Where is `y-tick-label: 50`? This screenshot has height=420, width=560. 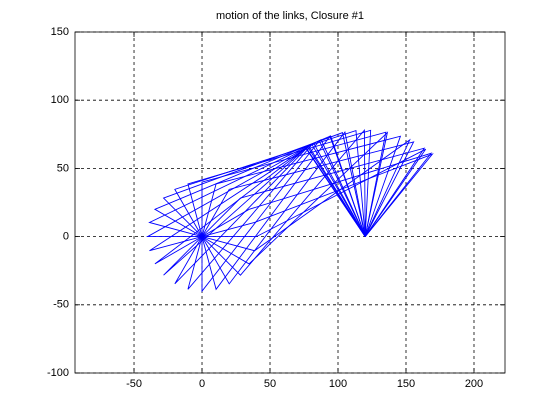
y-tick-label: 50 is located at coordinates (63, 168).